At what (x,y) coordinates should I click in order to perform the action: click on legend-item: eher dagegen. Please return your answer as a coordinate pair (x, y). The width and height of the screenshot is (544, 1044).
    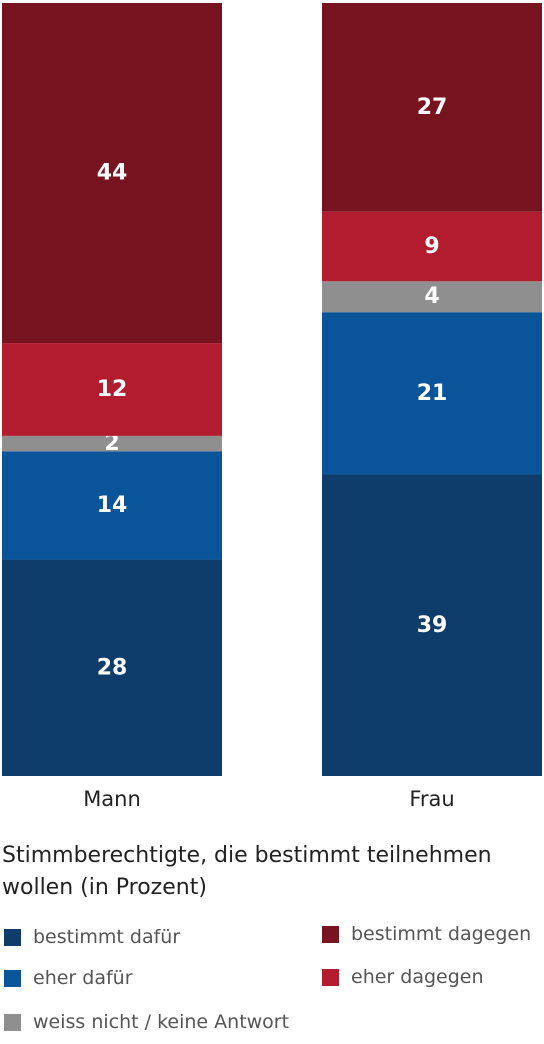
    Looking at the image, I should click on (403, 977).